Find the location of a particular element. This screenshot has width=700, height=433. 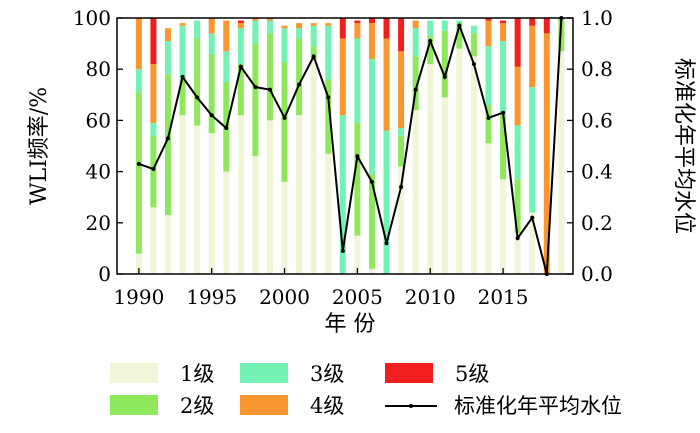

y-tick-label-40: 40 is located at coordinates (98, 172).